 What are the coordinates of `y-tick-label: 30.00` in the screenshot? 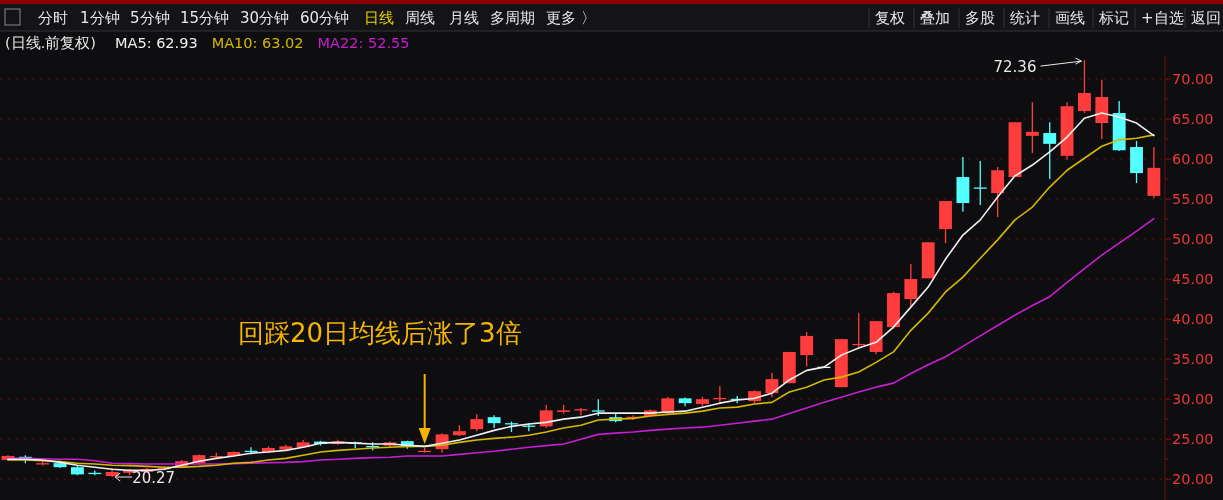 It's located at (1193, 399).